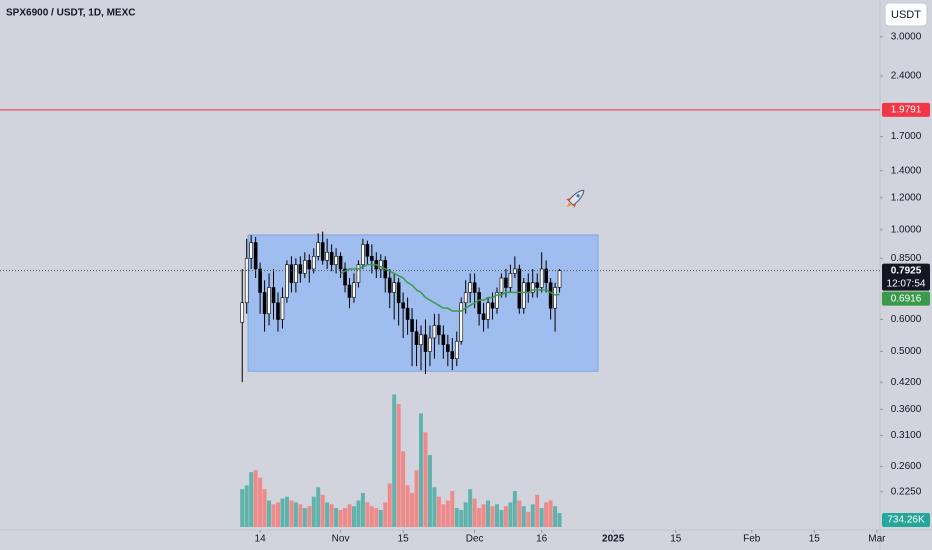  What do you see at coordinates (341, 539) in the screenshot?
I see `x-tick-label: Nov` at bounding box center [341, 539].